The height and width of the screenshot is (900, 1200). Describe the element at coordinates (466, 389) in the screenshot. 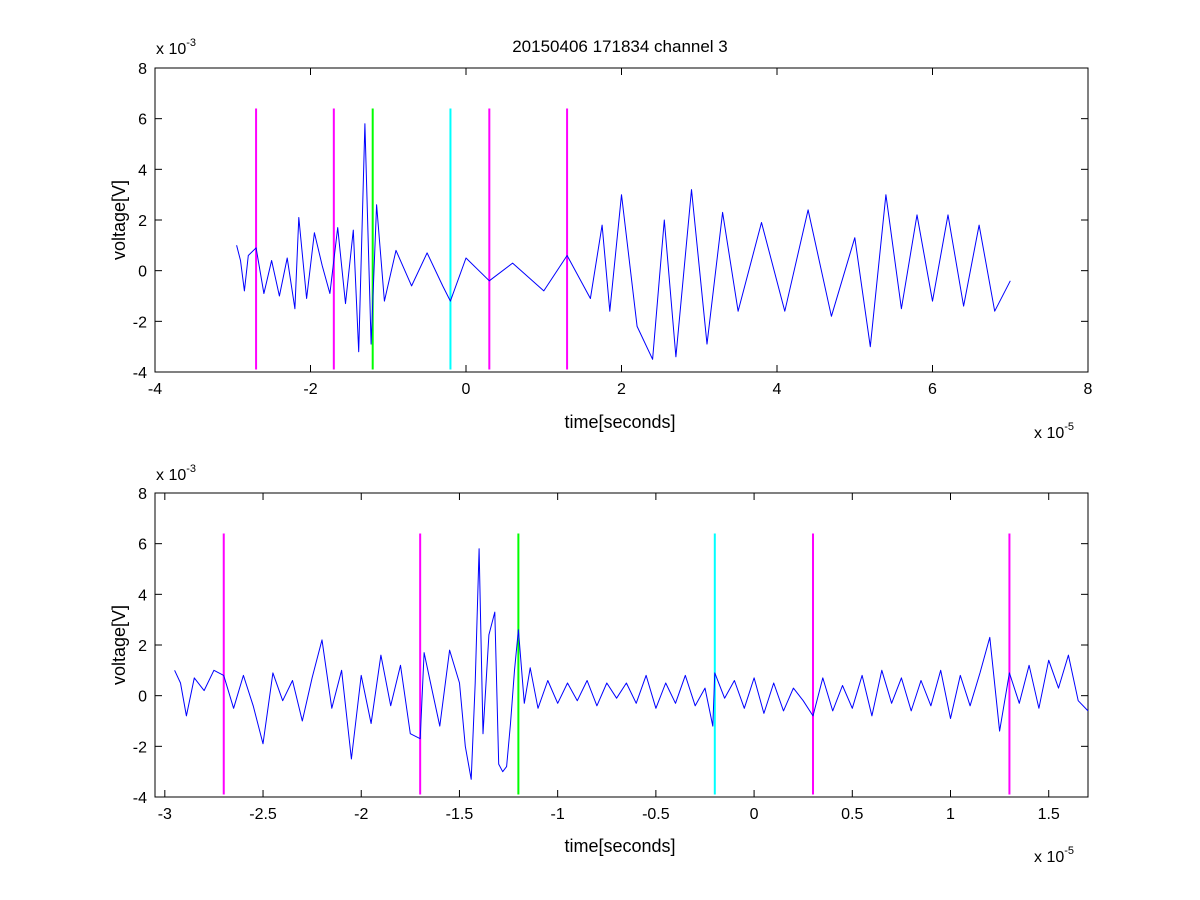

I see `top-x-tick-label: 0` at that location.